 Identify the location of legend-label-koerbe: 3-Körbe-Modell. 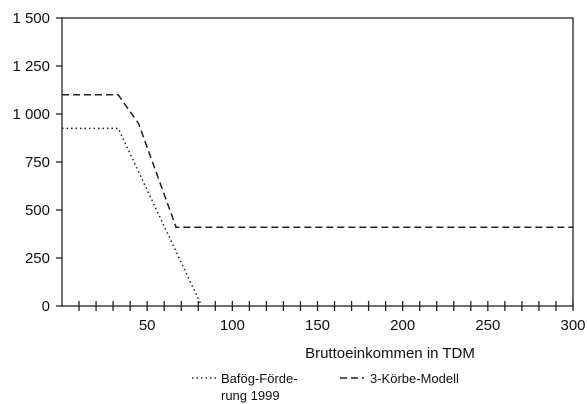
(414, 378).